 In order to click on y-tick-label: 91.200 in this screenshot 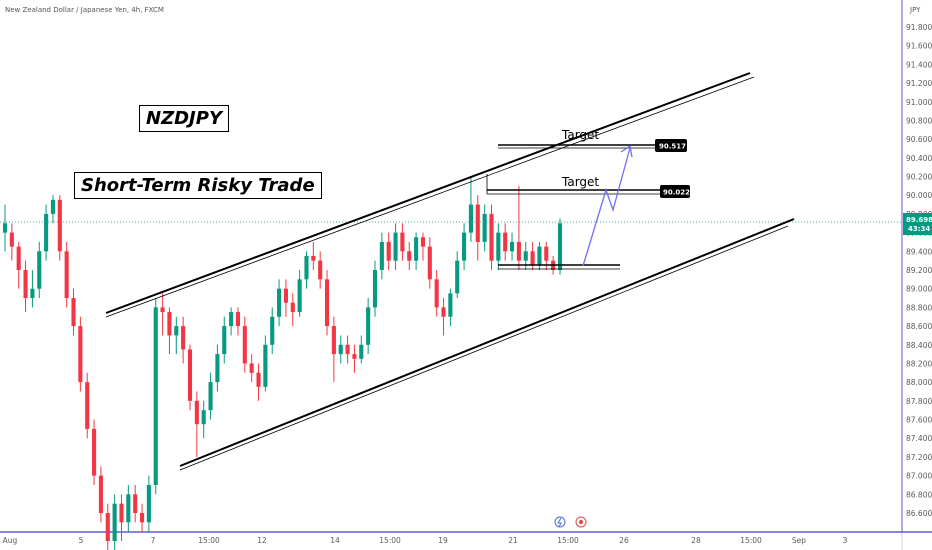, I will do `click(919, 83)`.